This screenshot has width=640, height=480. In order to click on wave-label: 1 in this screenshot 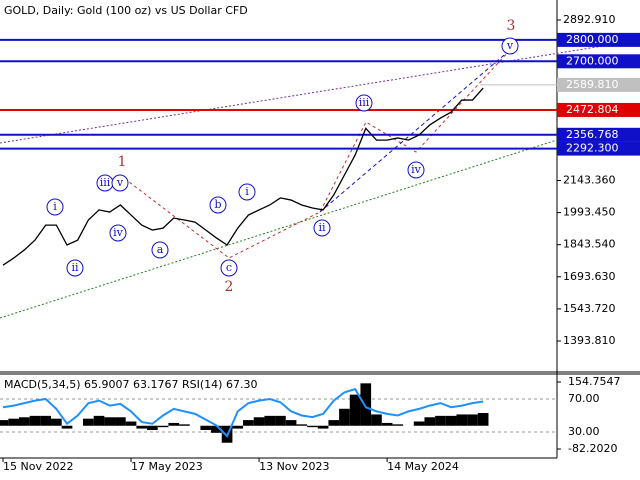, I will do `click(122, 162)`.